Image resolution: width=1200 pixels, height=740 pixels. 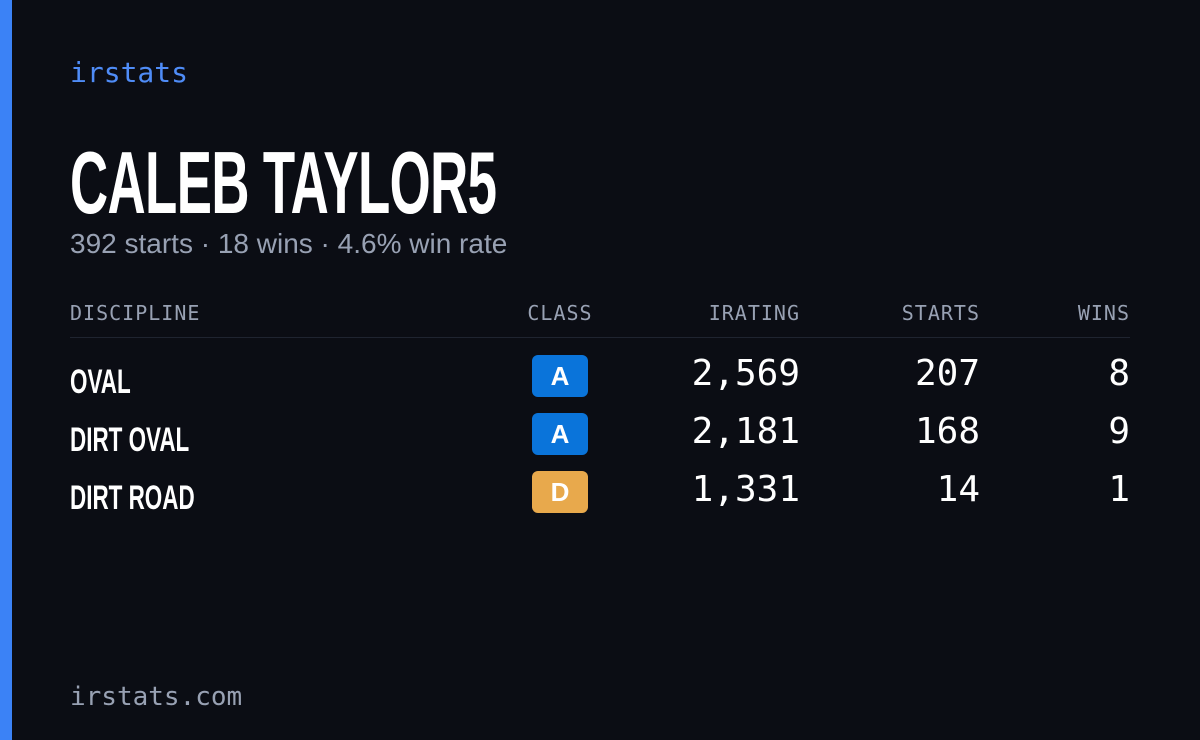 What do you see at coordinates (754, 313) in the screenshot?
I see `column-header: IRATING` at bounding box center [754, 313].